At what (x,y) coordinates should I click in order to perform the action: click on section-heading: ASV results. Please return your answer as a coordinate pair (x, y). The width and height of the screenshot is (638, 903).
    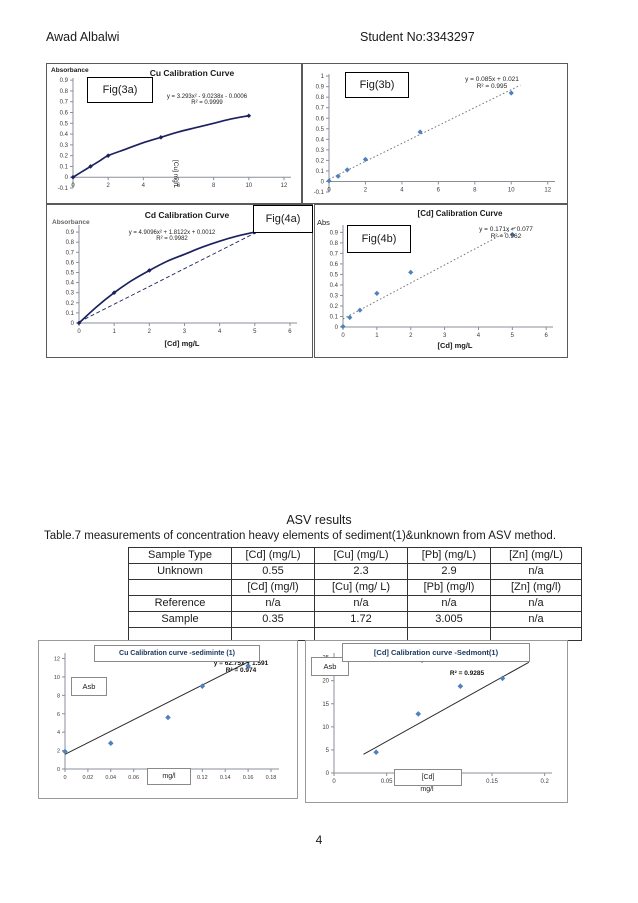
    Looking at the image, I should click on (319, 520).